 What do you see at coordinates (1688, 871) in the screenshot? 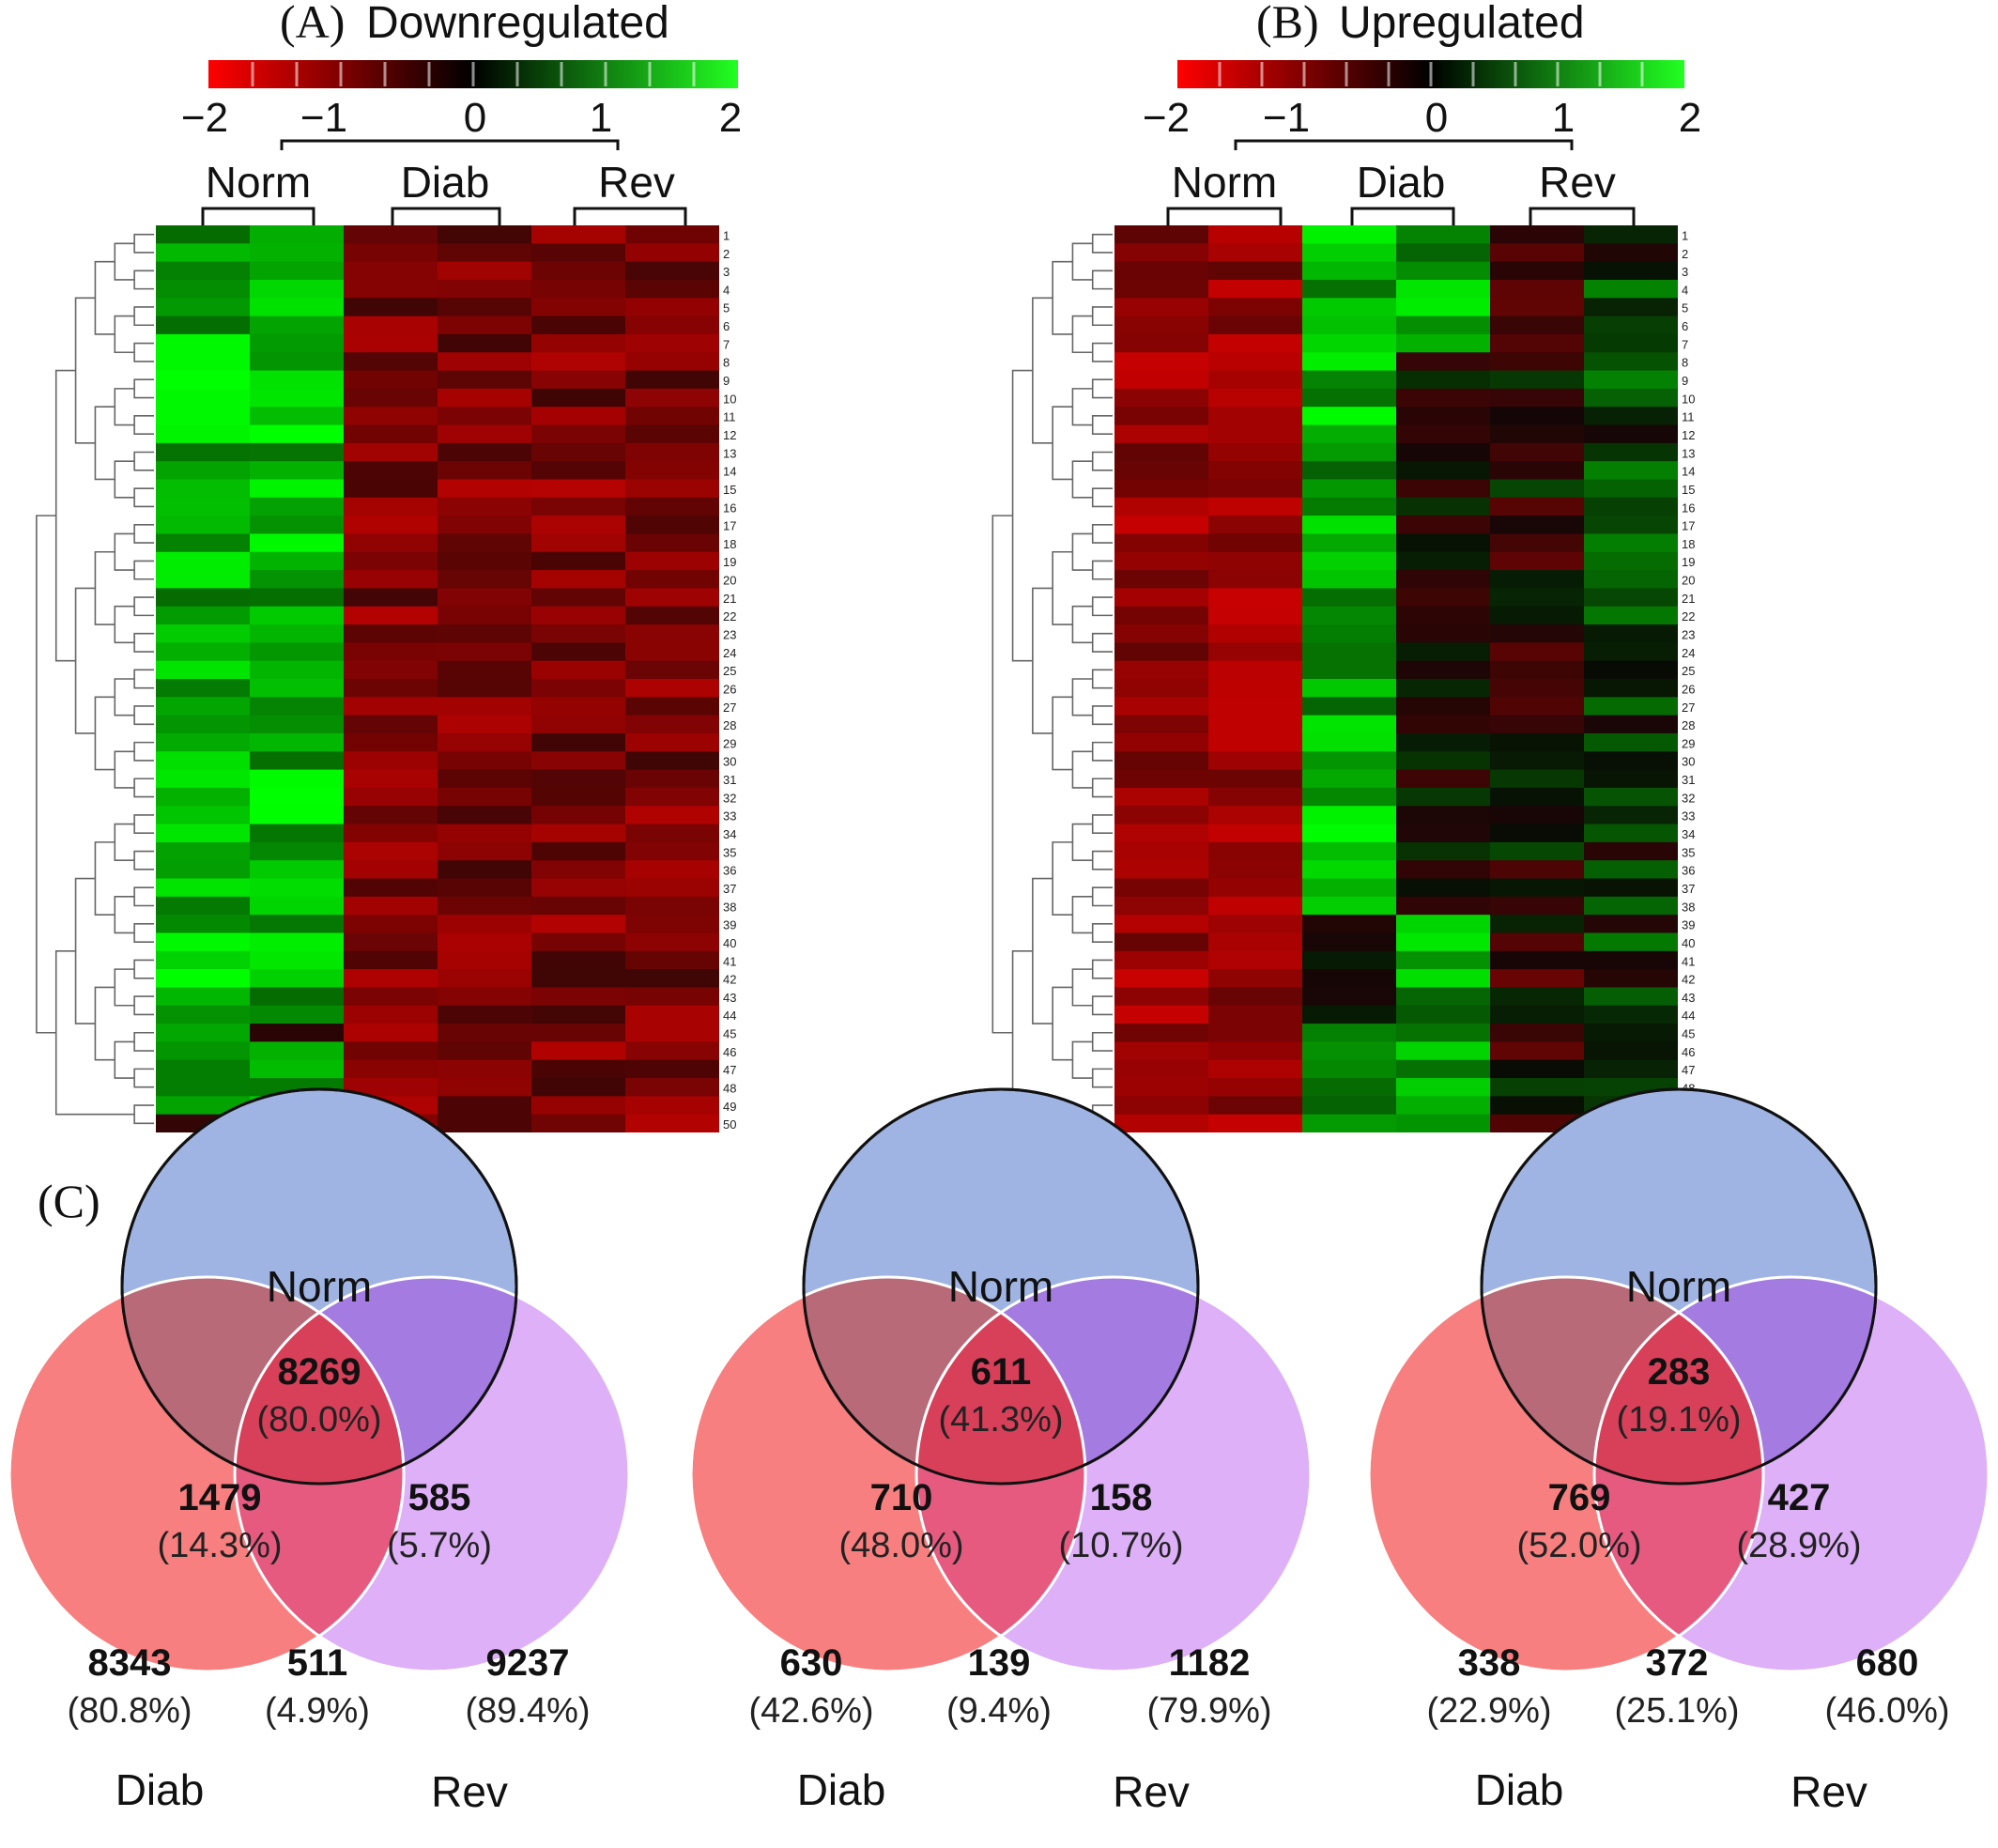
I see `row-label: 36` at bounding box center [1688, 871].